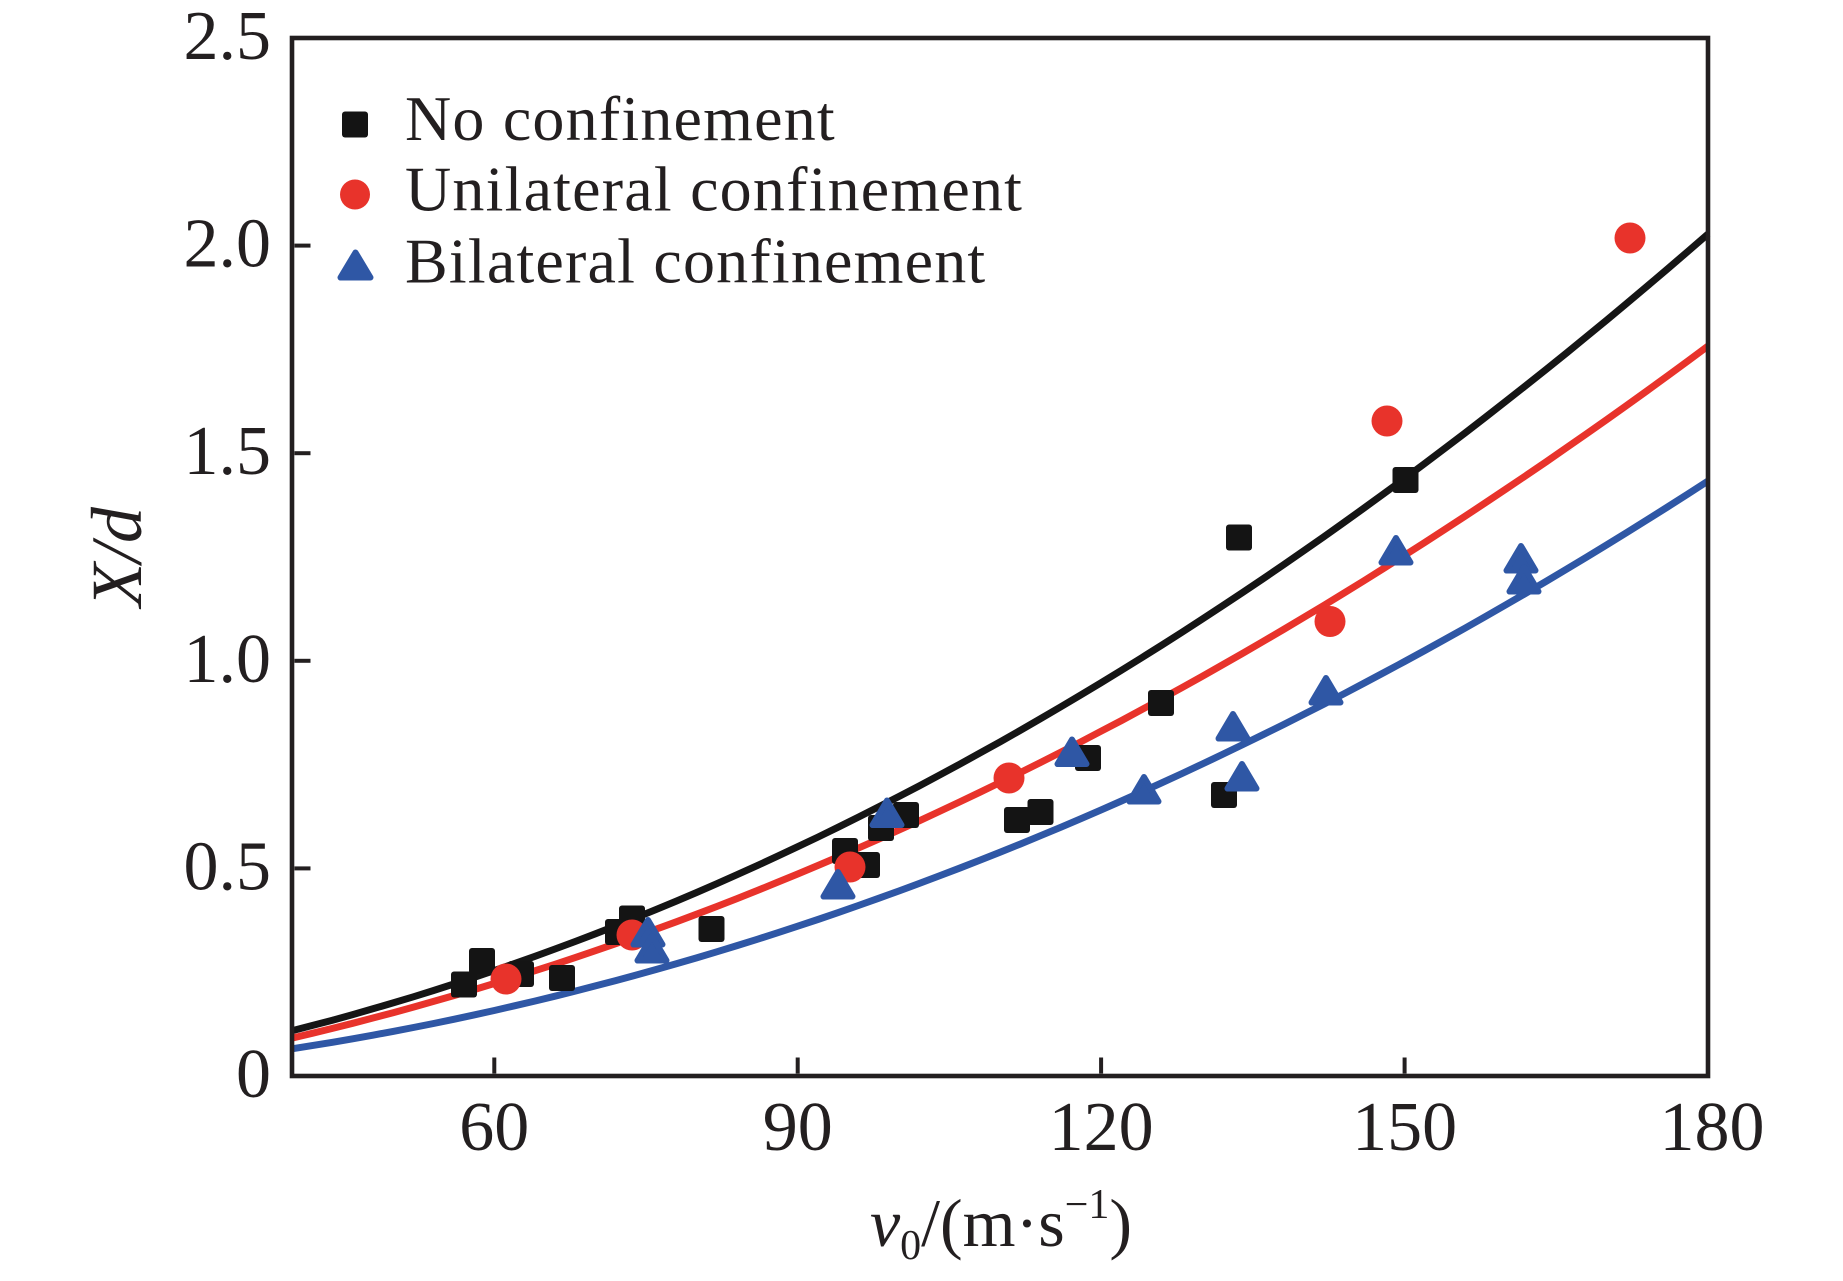  What do you see at coordinates (228, 866) in the screenshot?
I see `svg-text: 0.5` at bounding box center [228, 866].